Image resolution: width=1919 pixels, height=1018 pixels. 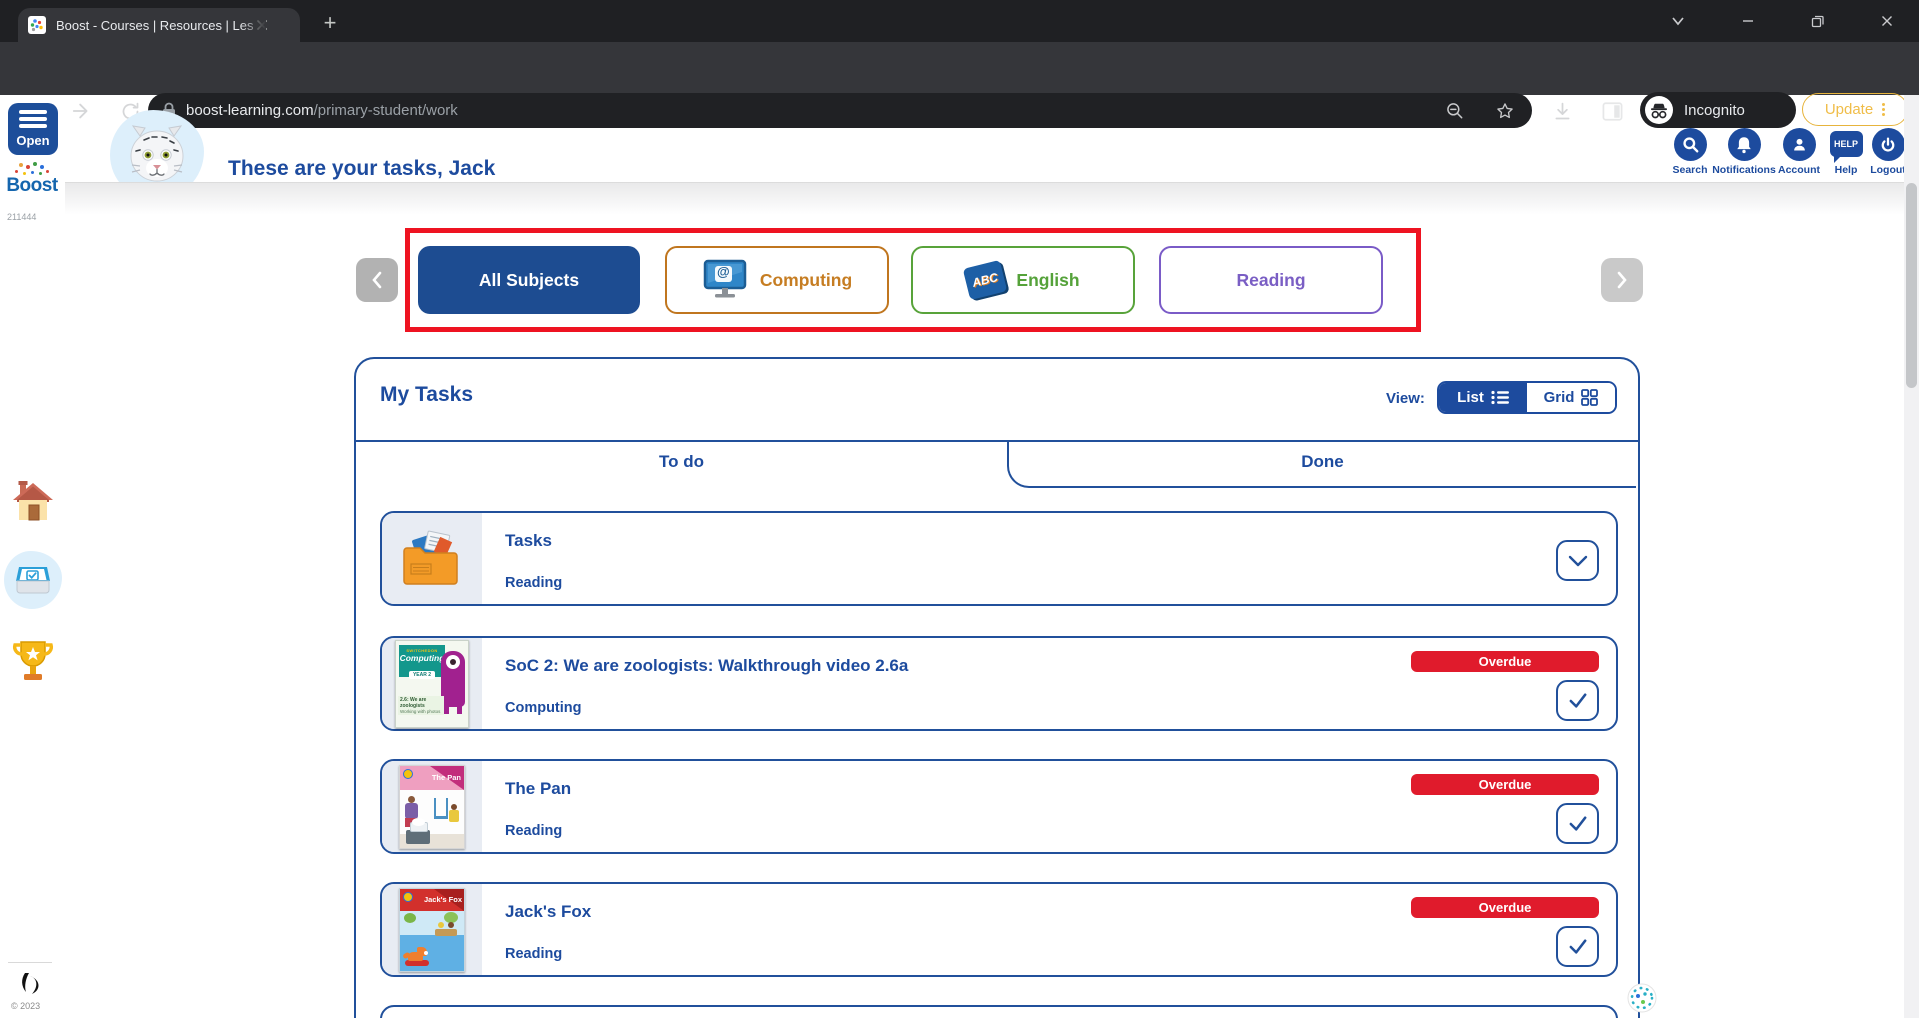 What do you see at coordinates (1714, 110) in the screenshot?
I see `incognito-label: Incognito` at bounding box center [1714, 110].